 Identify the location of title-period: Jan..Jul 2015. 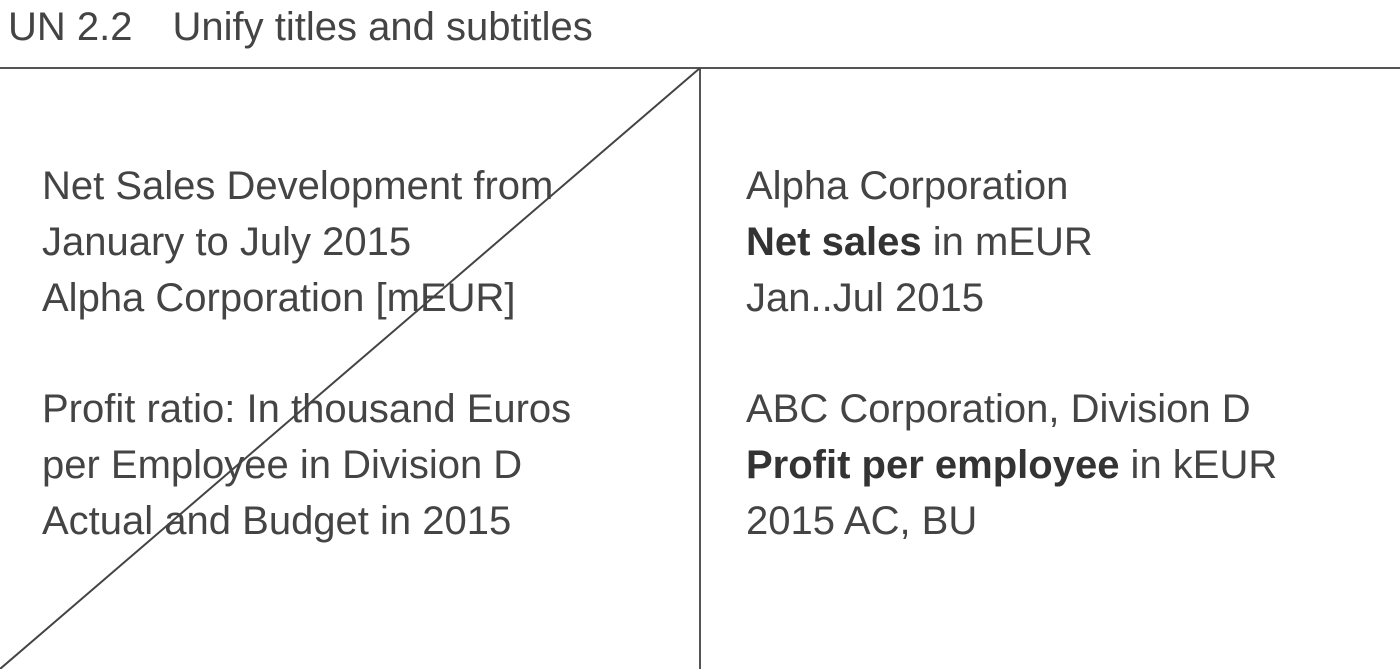
(865, 298).